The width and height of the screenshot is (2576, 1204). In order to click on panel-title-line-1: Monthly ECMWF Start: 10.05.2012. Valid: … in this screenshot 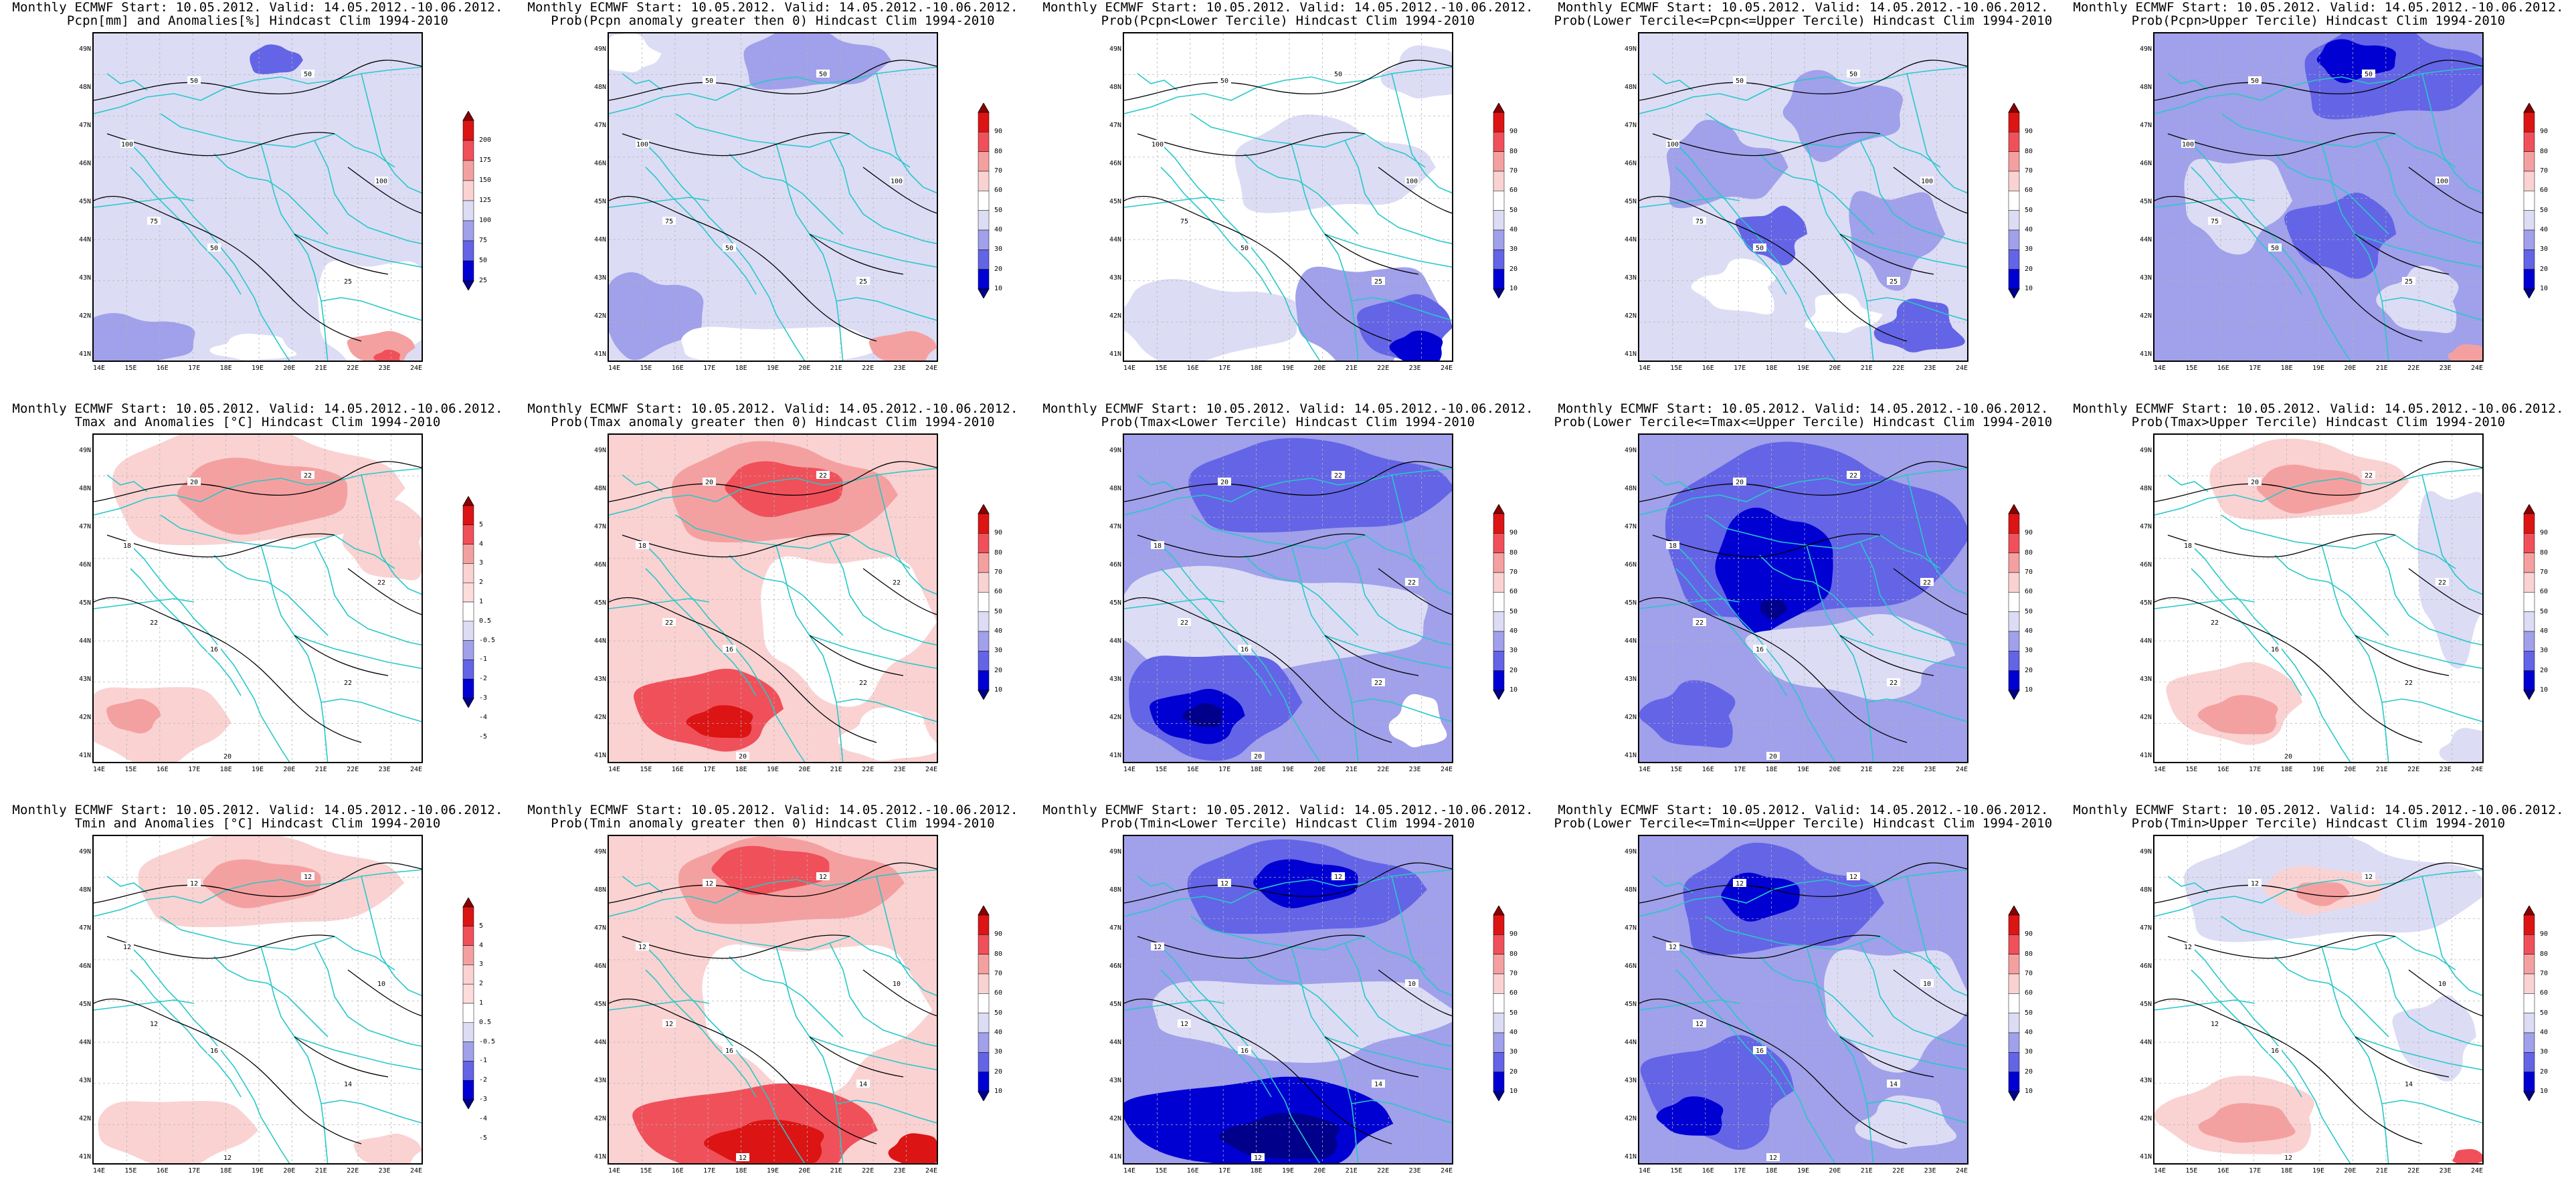, I will do `click(1803, 409)`.